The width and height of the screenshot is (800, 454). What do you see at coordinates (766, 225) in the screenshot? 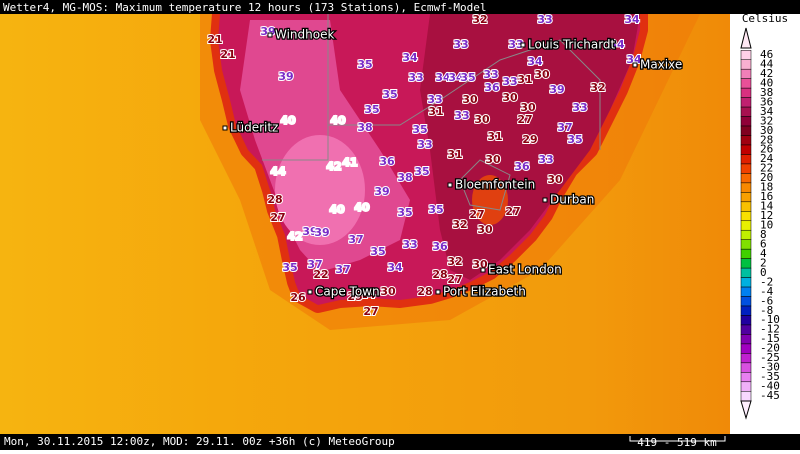
I see `legend-label: 10` at bounding box center [766, 225].